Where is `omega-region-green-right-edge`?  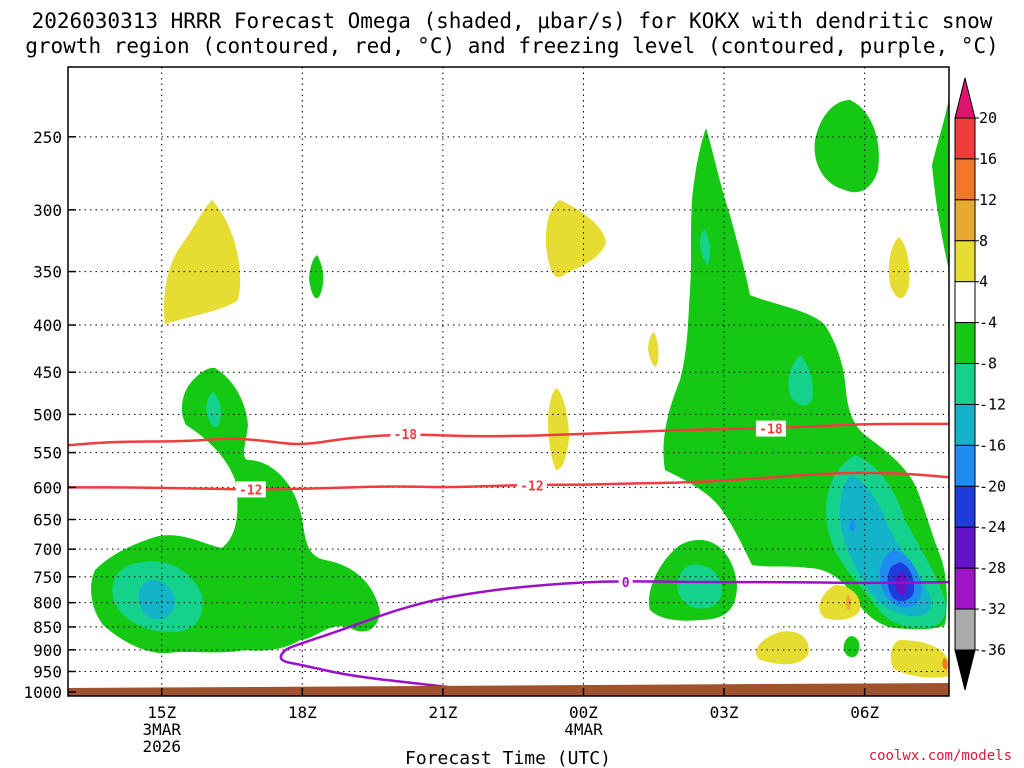 omega-region-green-right-edge is located at coordinates (940, 184).